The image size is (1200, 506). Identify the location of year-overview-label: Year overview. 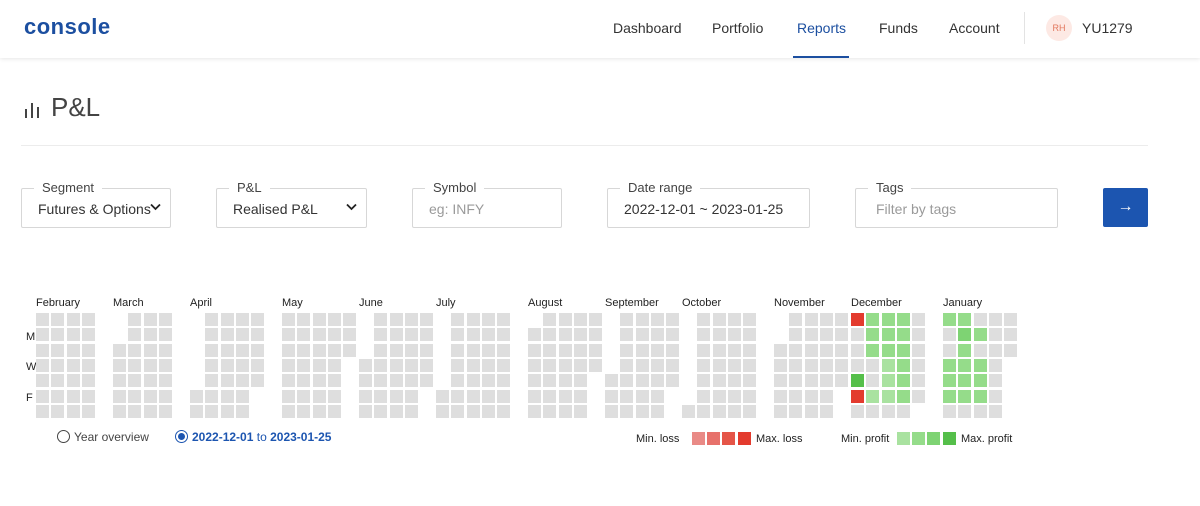
(111, 437).